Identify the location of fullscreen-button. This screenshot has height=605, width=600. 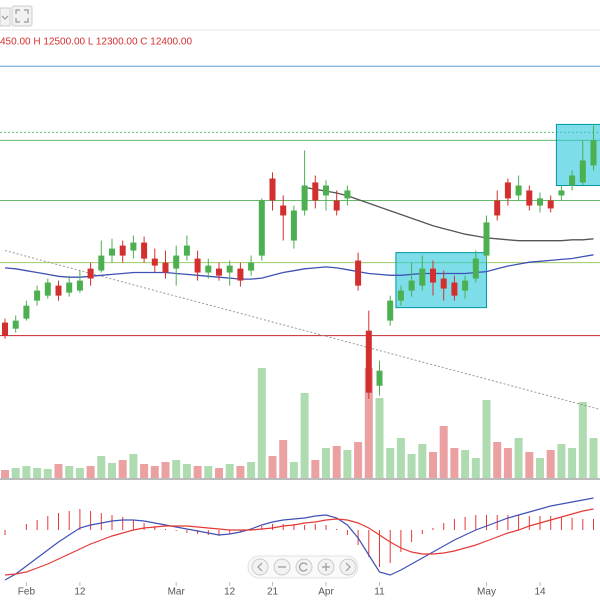
(22, 16).